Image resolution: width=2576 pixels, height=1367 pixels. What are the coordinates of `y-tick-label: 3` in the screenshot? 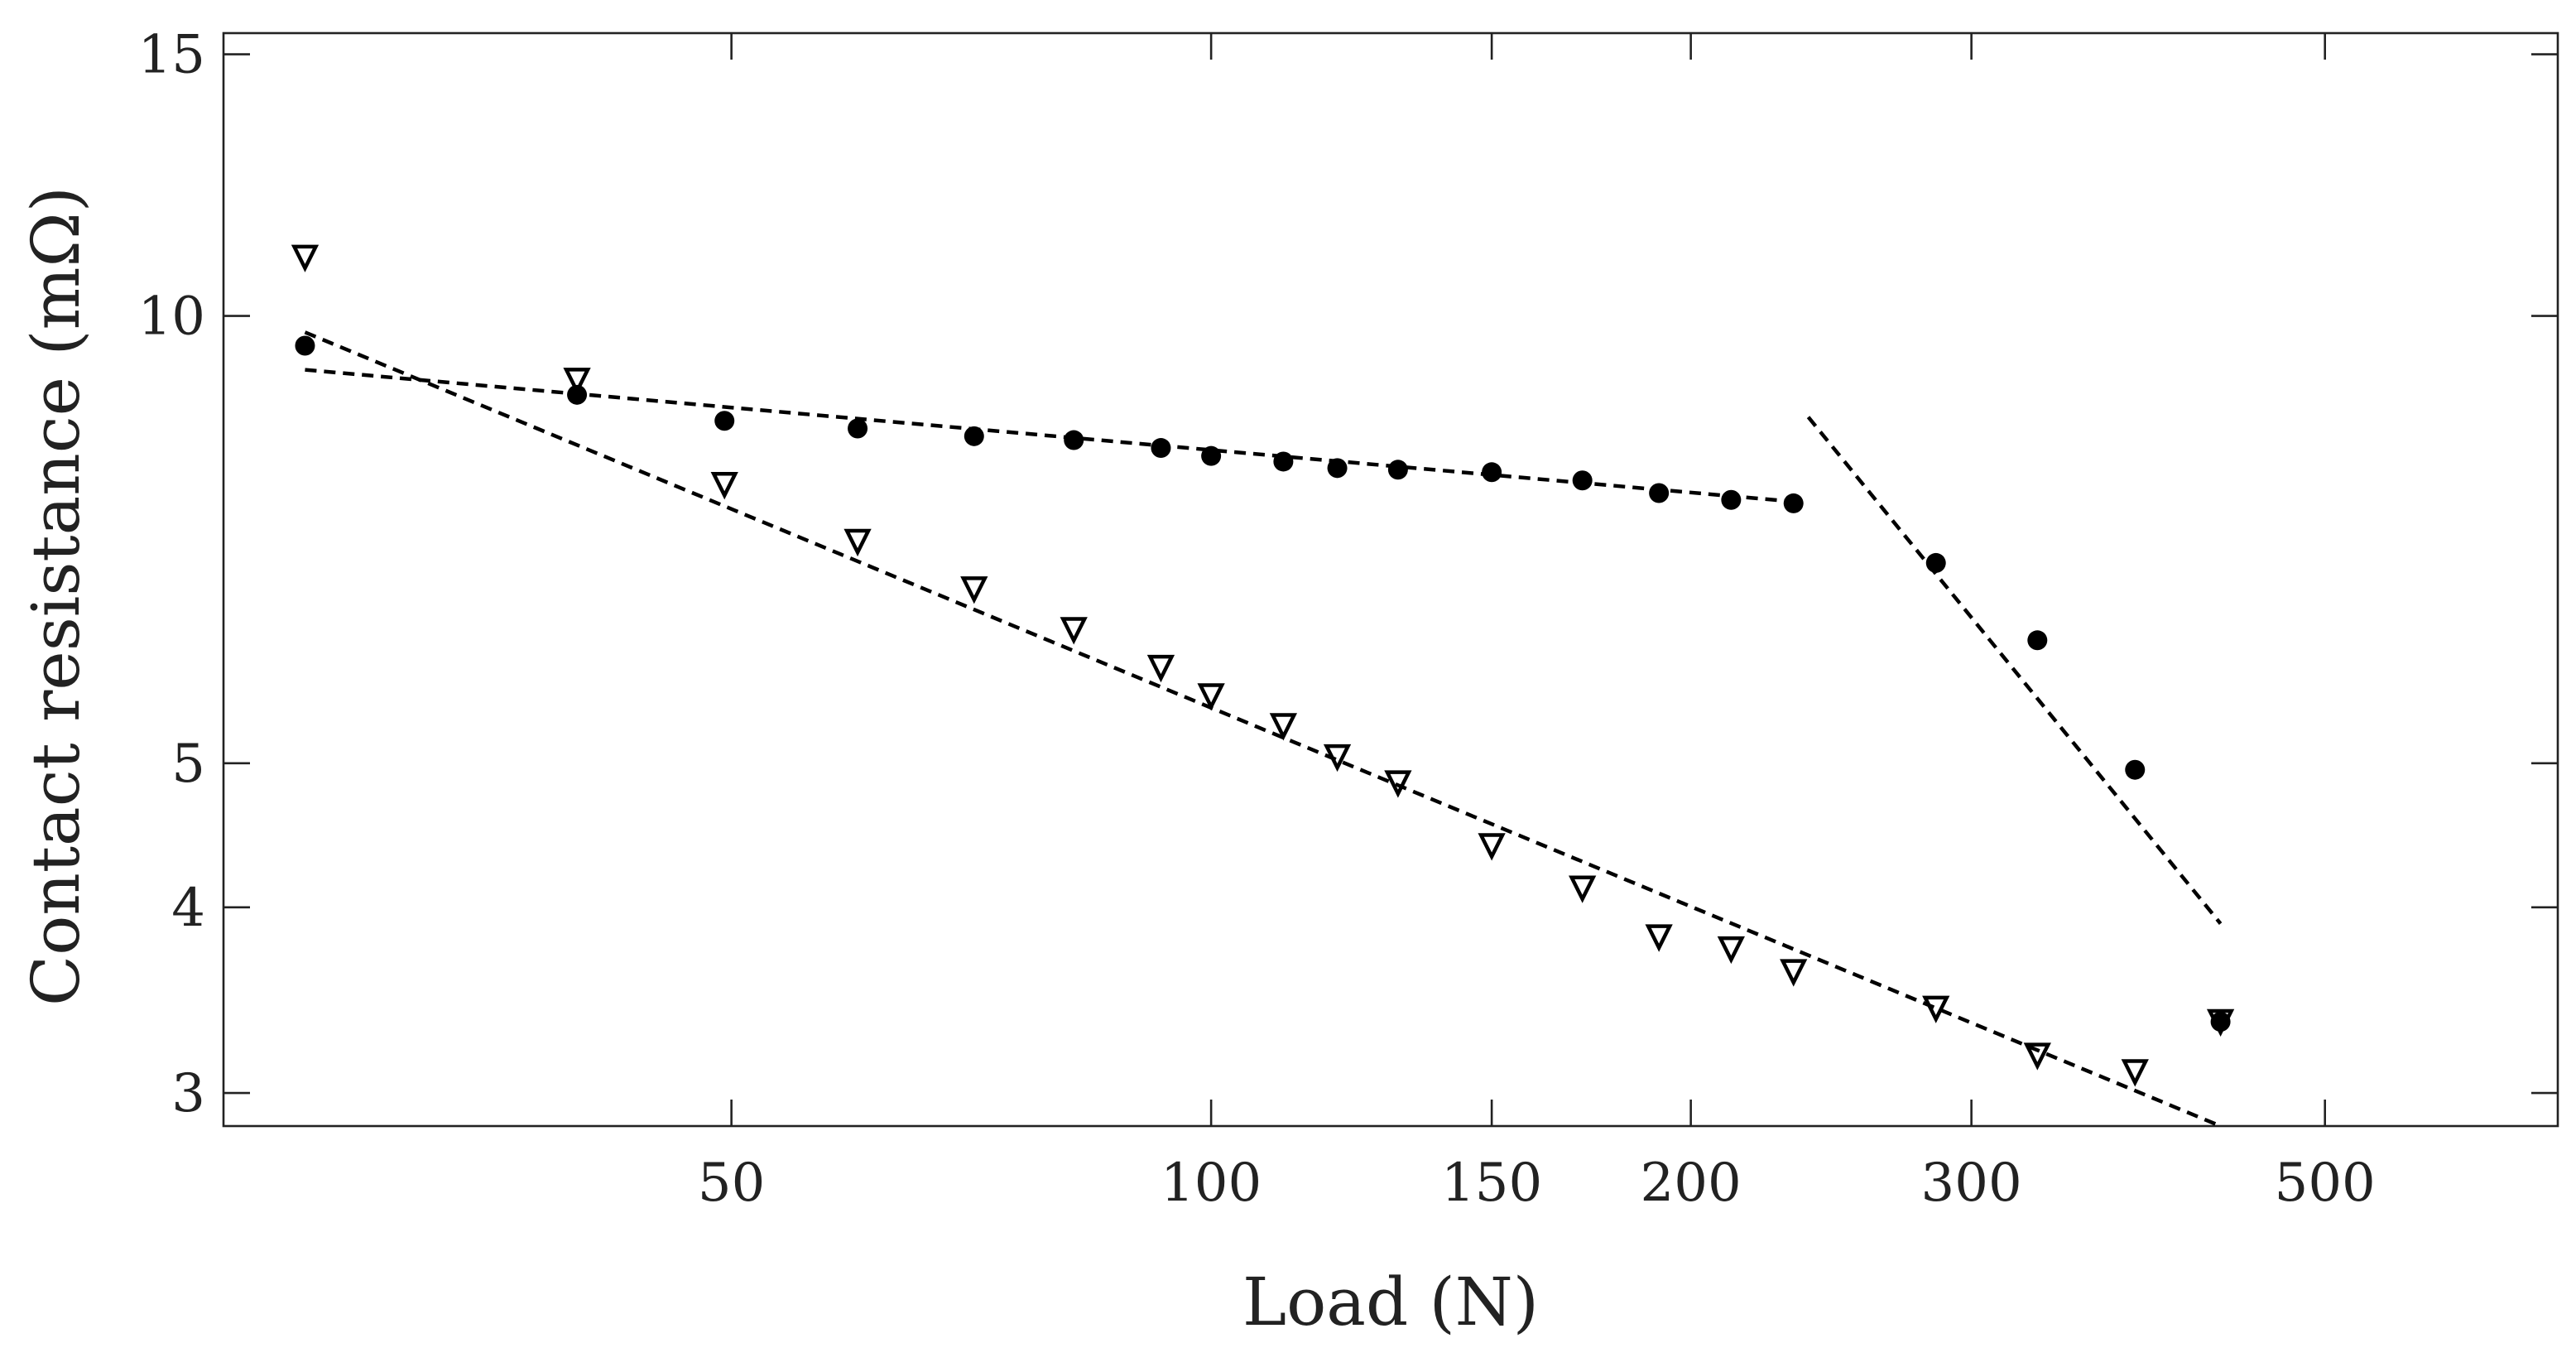 It's located at (188, 1094).